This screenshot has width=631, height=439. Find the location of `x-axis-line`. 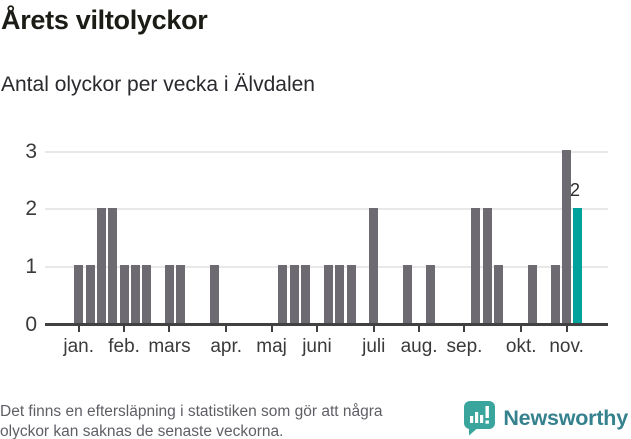

x-axis-line is located at coordinates (326, 324).